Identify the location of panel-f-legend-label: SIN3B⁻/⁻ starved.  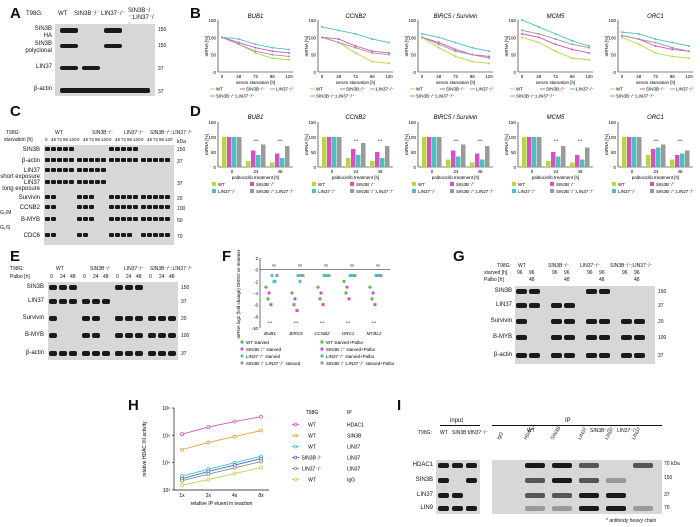
(264, 349).